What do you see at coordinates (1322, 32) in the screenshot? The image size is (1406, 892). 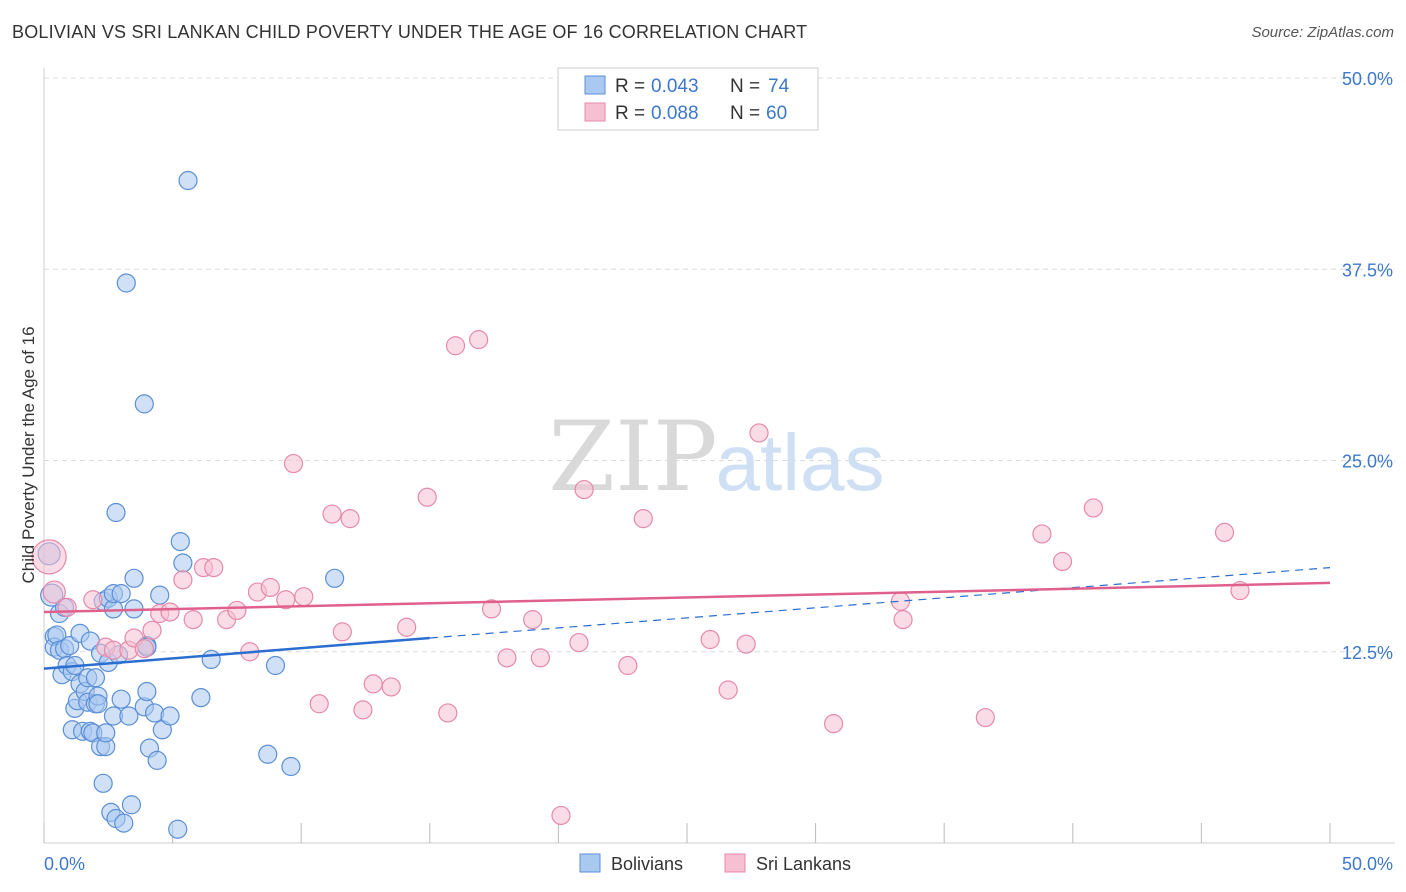 I see `source-label: Source: ZipAtlas.com` at bounding box center [1322, 32].